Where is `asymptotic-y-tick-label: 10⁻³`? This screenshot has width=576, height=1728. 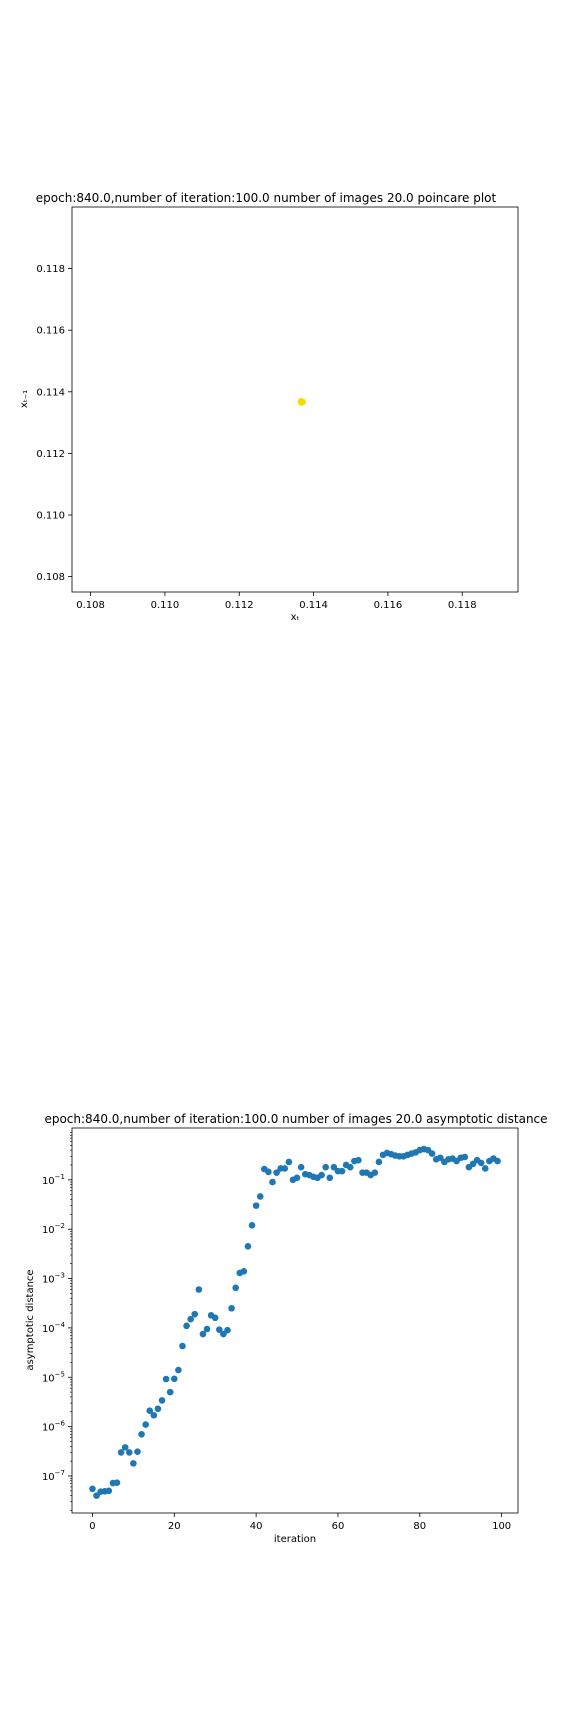 asymptotic-y-tick-label: 10⁻³ is located at coordinates (53, 1279).